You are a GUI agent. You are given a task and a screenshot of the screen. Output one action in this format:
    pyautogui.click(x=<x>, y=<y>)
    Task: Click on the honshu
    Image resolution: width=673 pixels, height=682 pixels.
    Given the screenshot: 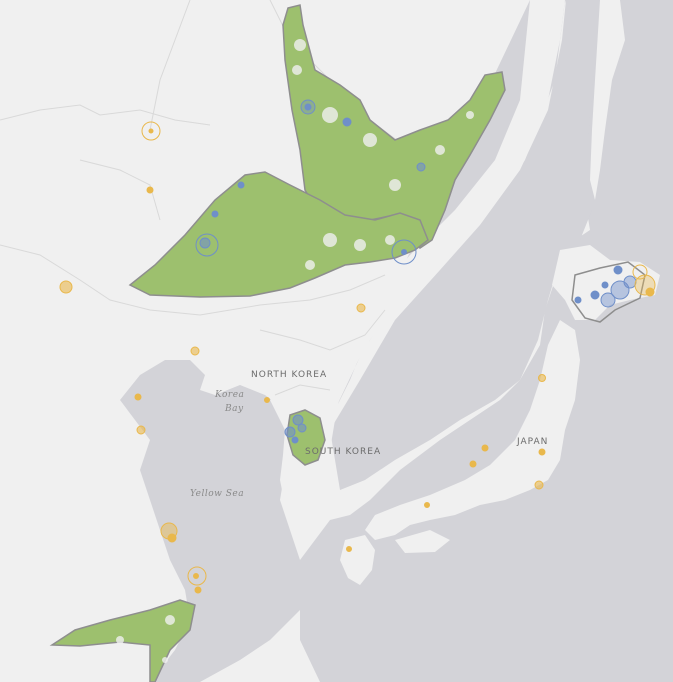 What is the action you would take?
    pyautogui.click(x=472, y=430)
    